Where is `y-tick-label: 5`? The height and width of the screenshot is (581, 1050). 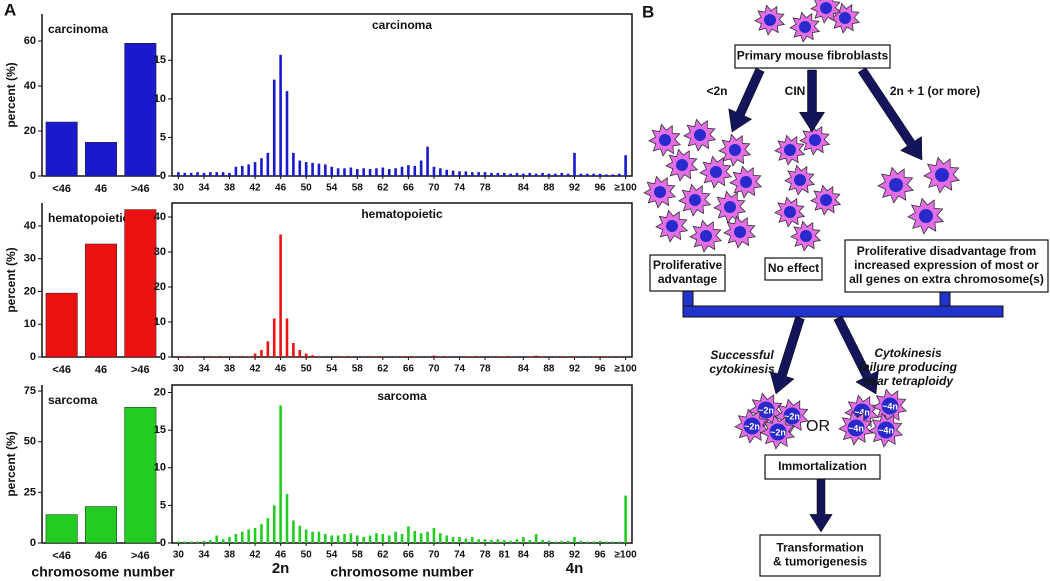 y-tick-label: 5 is located at coordinates (163, 505).